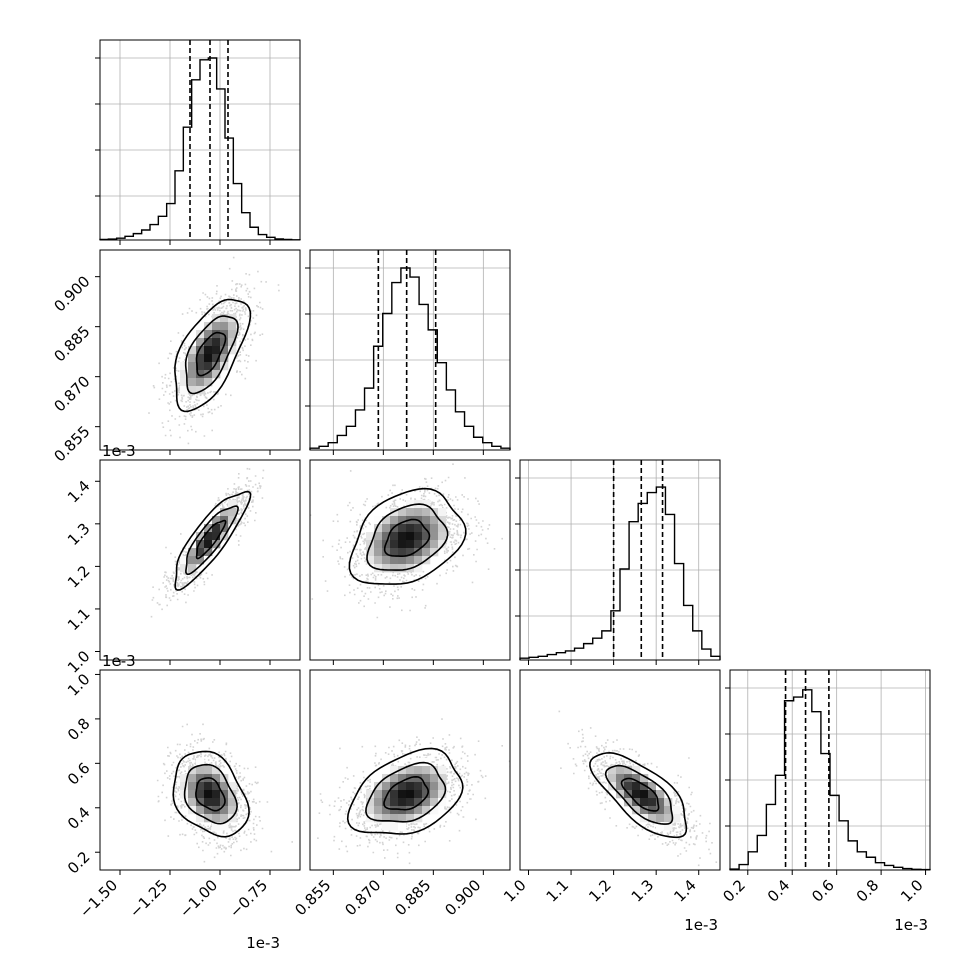 This screenshot has width=970, height=974. Describe the element at coordinates (71, 443) in the screenshot. I see `y-tick-label-1-0: 0.855` at that location.